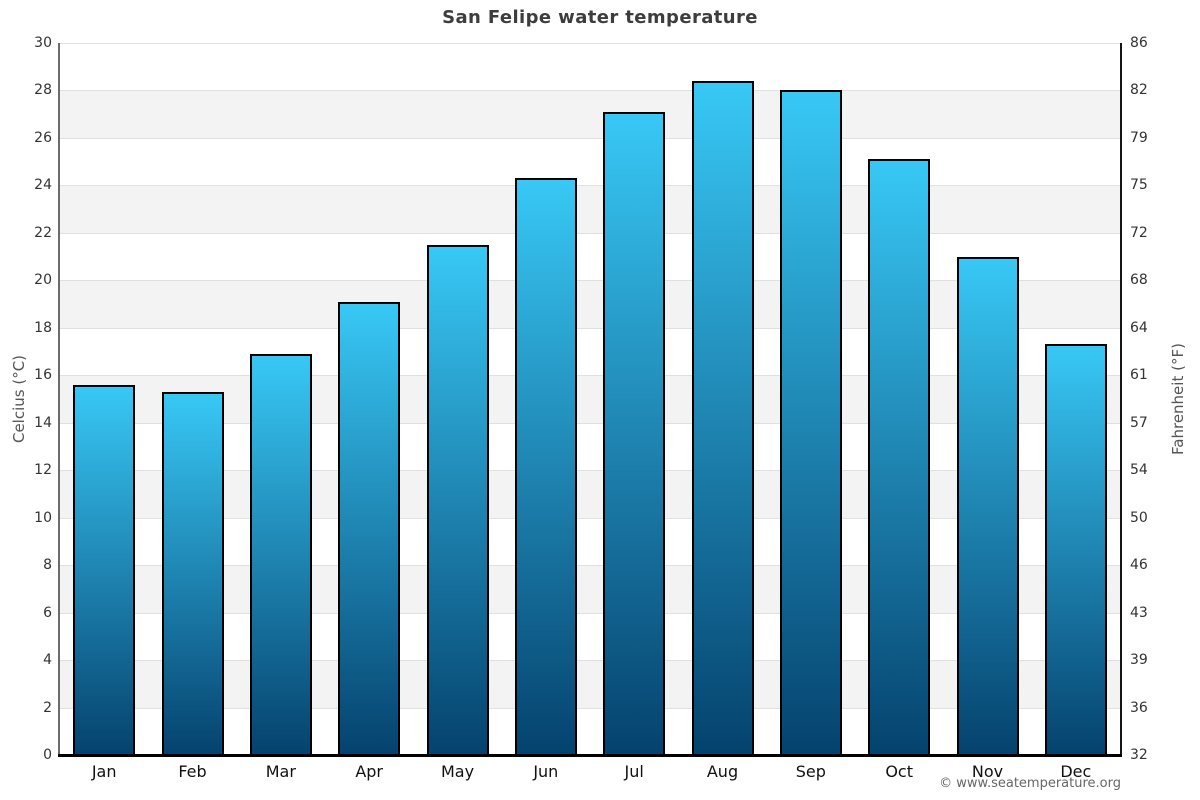 The width and height of the screenshot is (1200, 800). Describe the element at coordinates (634, 771) in the screenshot. I see `x-tick-label: Jul` at that location.